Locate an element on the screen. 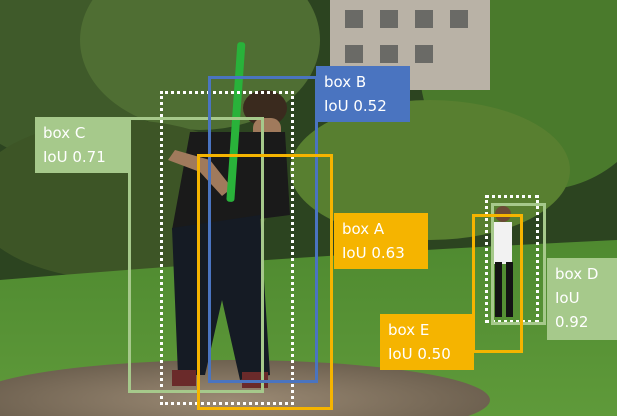  box-d-label: box D IoU 0.92 is located at coordinates (582, 299).